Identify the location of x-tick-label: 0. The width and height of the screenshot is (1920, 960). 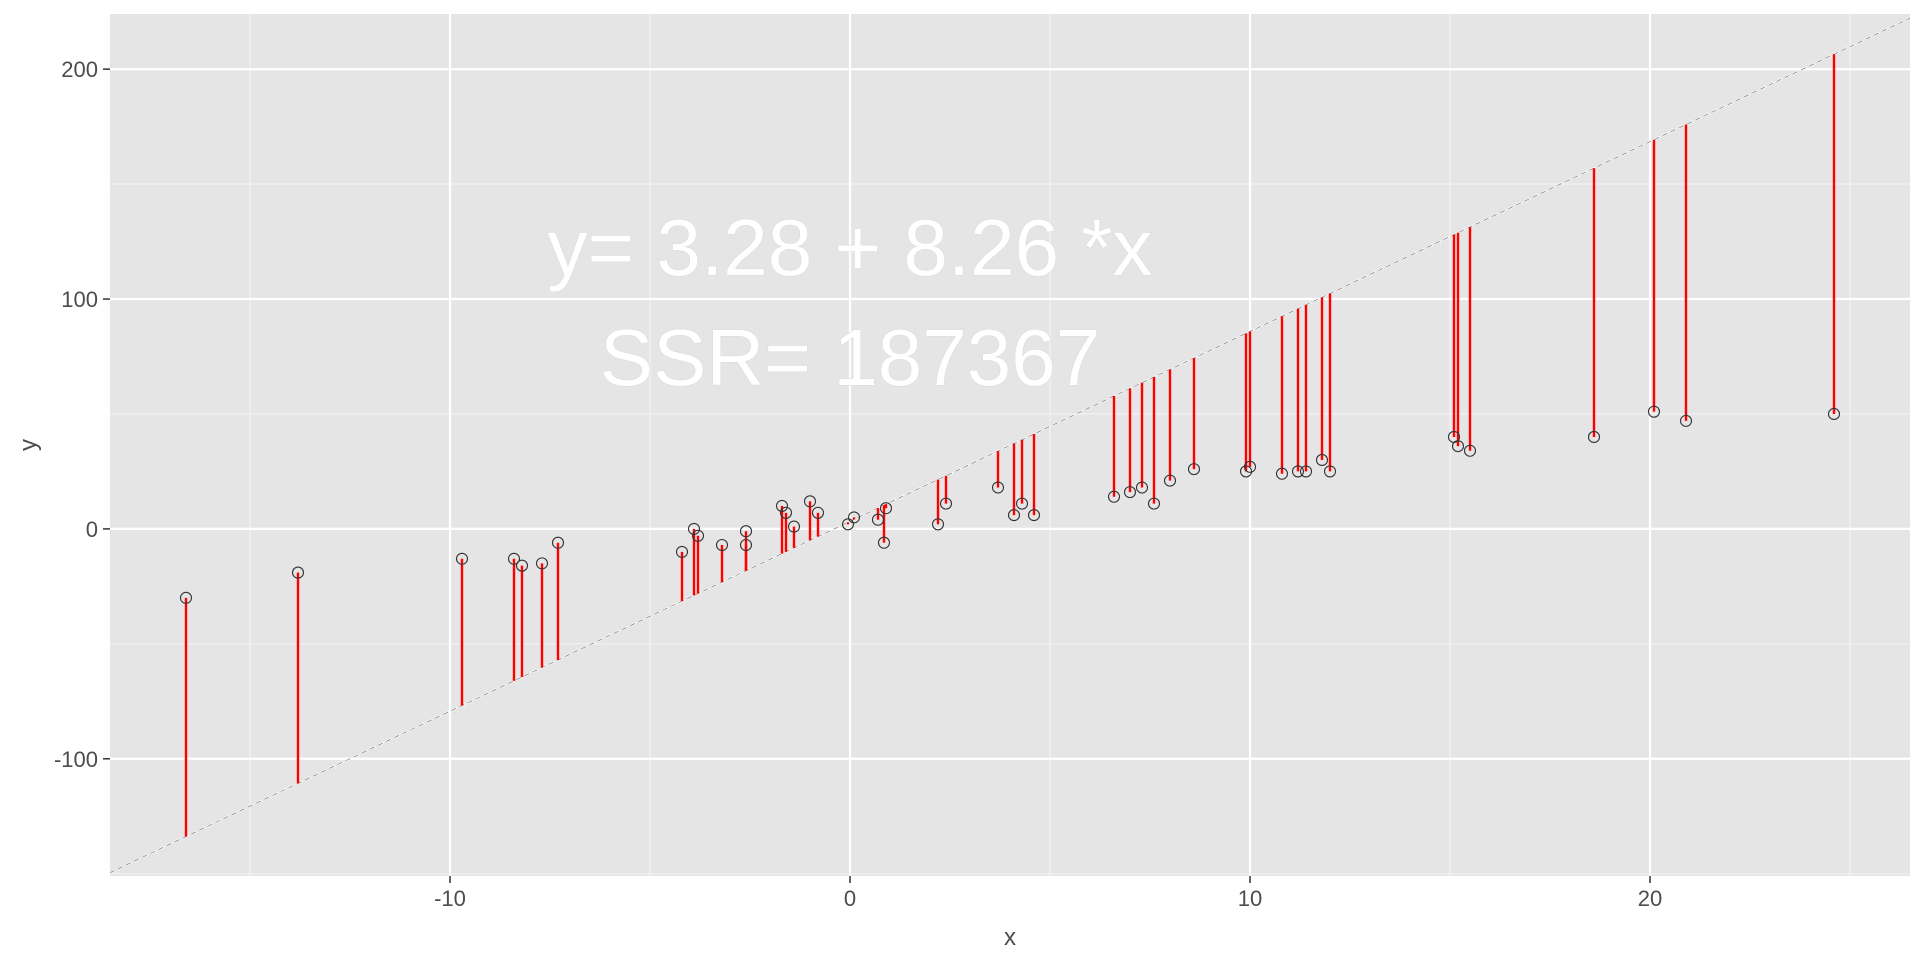
(850, 898).